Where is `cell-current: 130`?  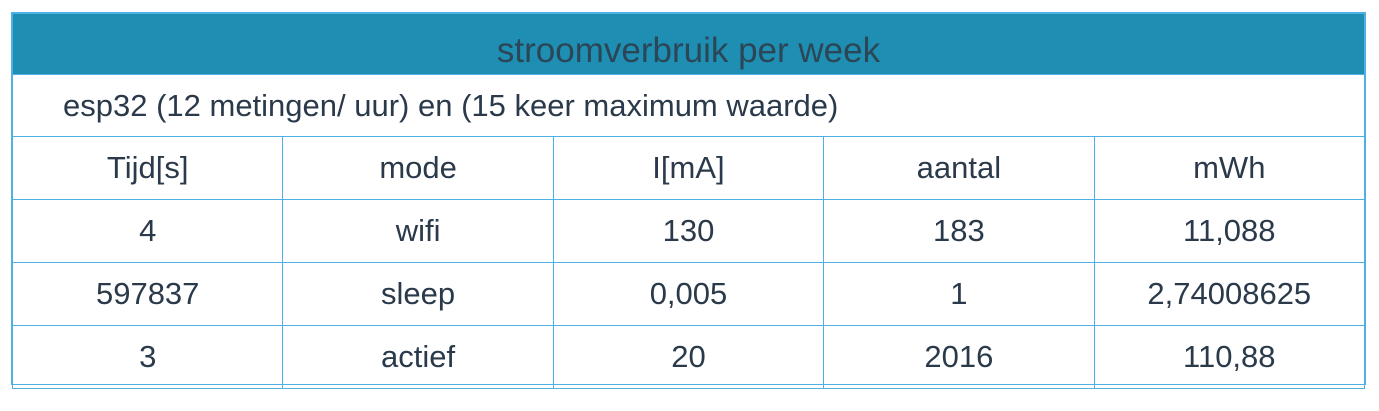 cell-current: 130 is located at coordinates (688, 231).